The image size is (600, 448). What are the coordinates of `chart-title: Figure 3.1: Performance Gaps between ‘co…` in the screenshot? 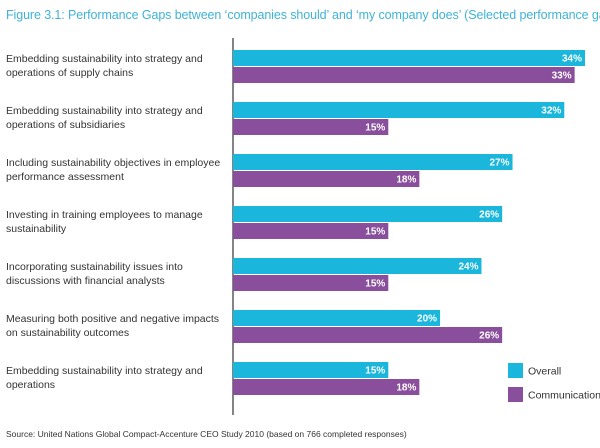 It's located at (303, 15).